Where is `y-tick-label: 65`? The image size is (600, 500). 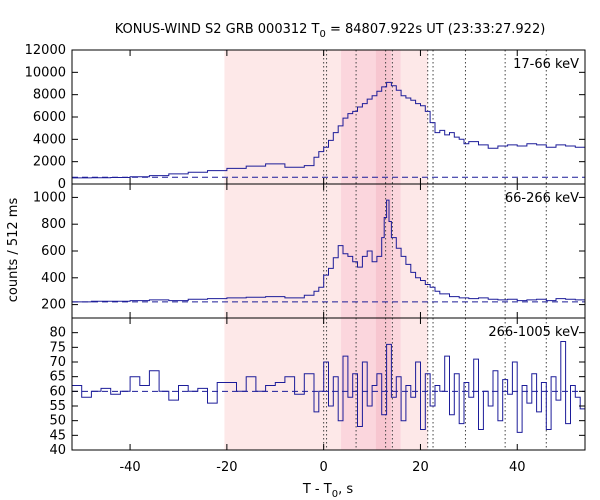 y-tick-label: 65 is located at coordinates (57, 377).